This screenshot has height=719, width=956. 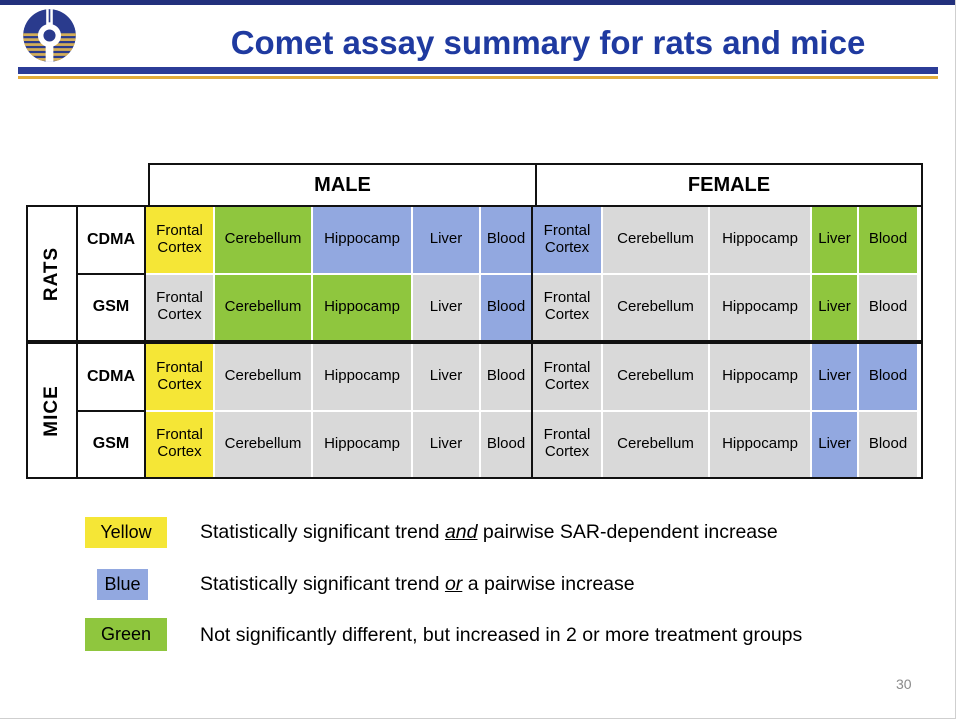 What do you see at coordinates (461, 532) in the screenshot?
I see `legend-emphasized-word: and` at bounding box center [461, 532].